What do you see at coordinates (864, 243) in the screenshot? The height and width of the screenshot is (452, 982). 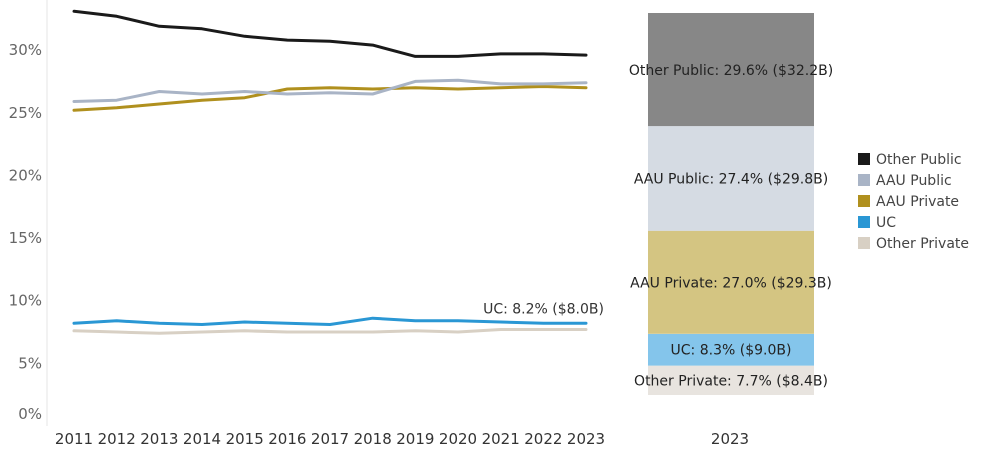 I see `legend-swatch-other-private` at bounding box center [864, 243].